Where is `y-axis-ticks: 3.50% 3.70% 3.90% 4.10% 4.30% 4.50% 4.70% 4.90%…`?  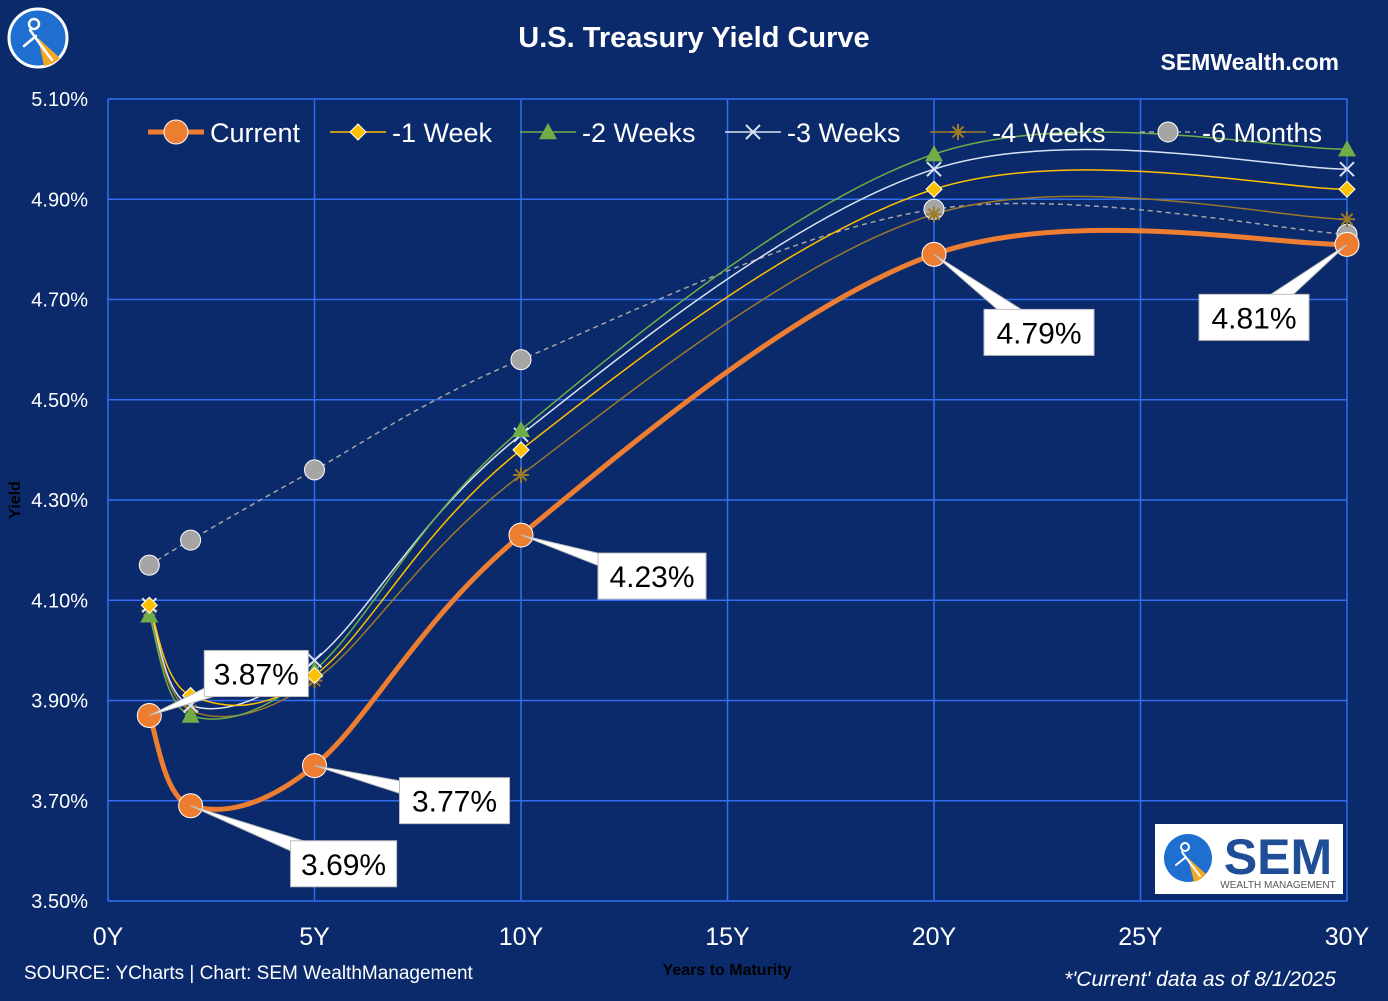
y-axis-ticks: 3.50% 3.70% 3.90% 4.10% 4.30% 4.50% 4.70% 4.90%… is located at coordinates (59, 501).